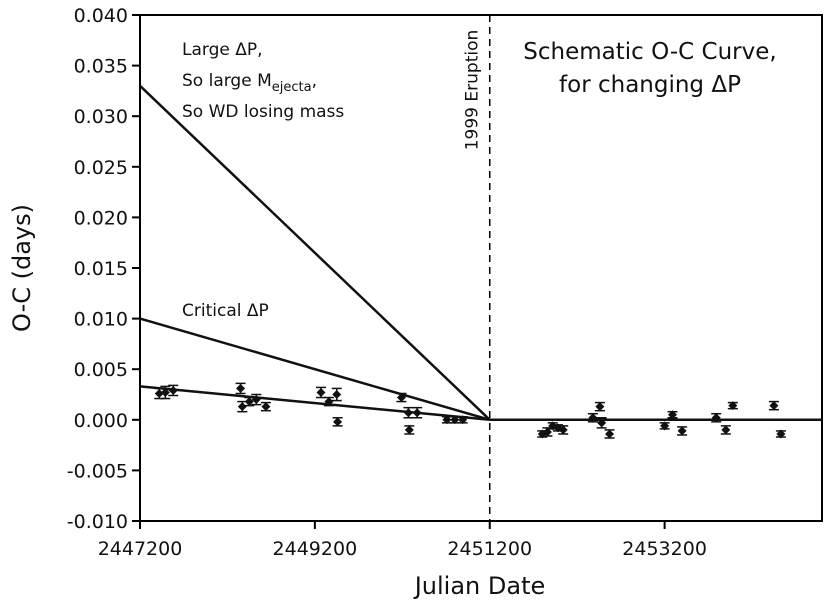 This screenshot has width=830, height=602. Describe the element at coordinates (315, 369) in the screenshot. I see `line-critical` at that location.